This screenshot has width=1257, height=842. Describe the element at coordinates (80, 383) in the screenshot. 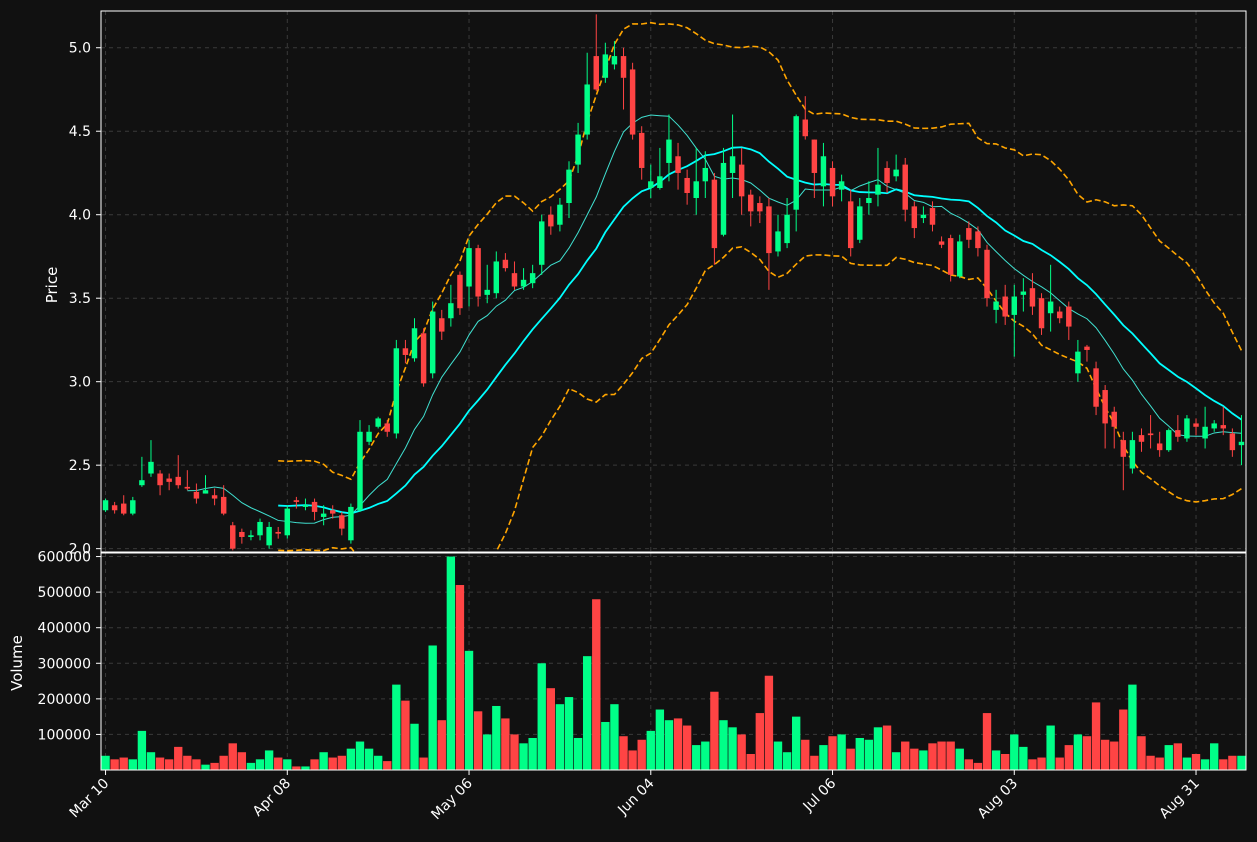

I see `price-tick-label: 3.0` at that location.